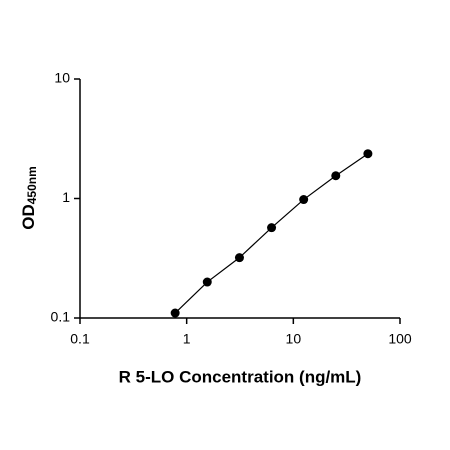  I want to click on x-tick-label: 10, so click(294, 339).